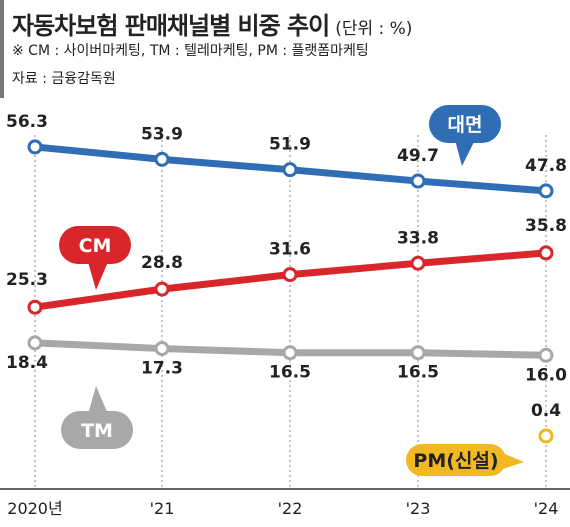 The image size is (570, 527). Describe the element at coordinates (171, 26) in the screenshot. I see `chart-title-text: 자동차보험 판매채널별 비중 추이` at that location.